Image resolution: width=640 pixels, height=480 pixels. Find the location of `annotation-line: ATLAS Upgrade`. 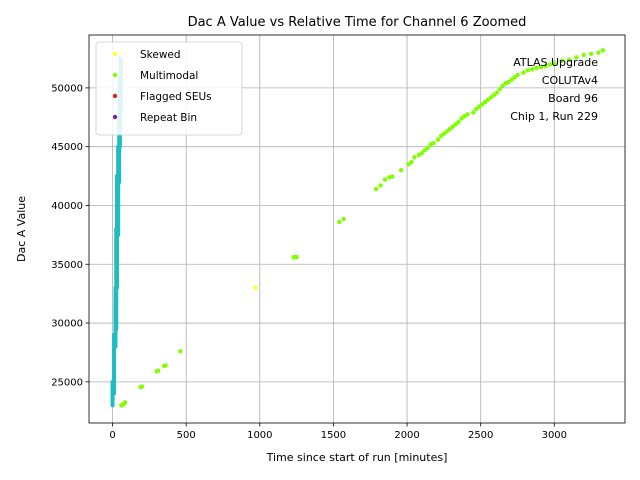

annotation-line: ATLAS Upgrade is located at coordinates (555, 62).